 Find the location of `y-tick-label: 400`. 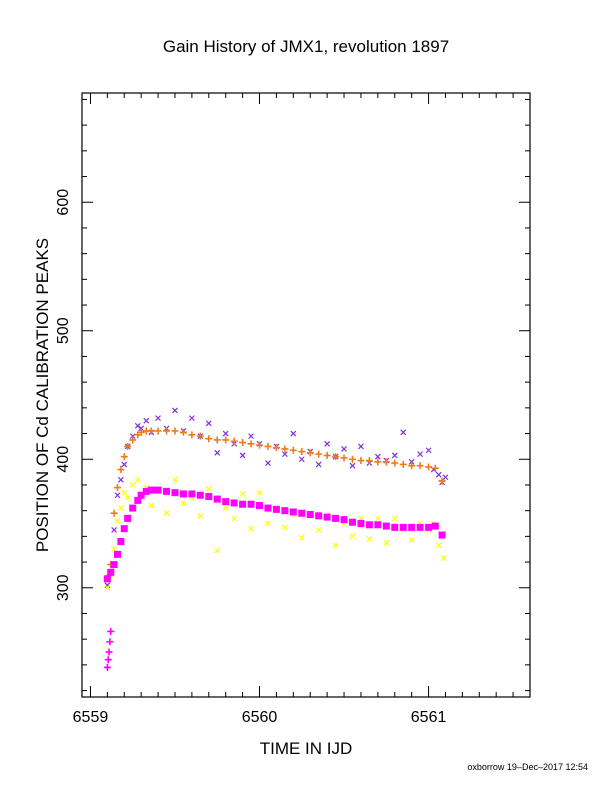

y-tick-label: 400 is located at coordinates (63, 459).